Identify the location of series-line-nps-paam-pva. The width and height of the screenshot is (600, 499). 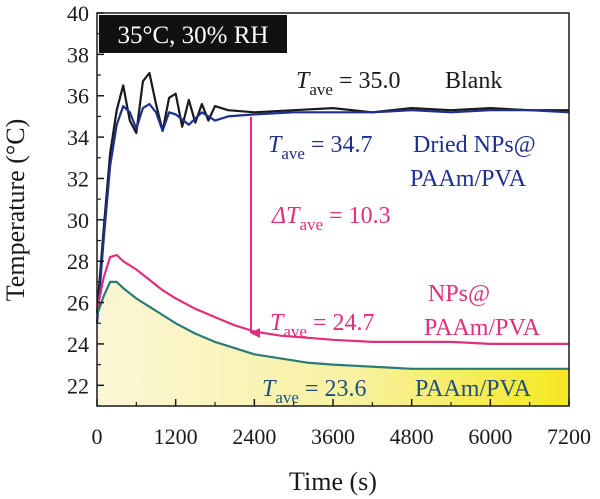
(332, 299).